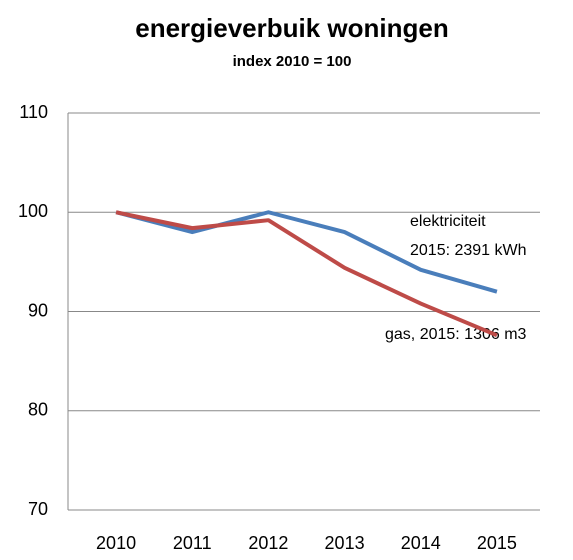 Image resolution: width=573 pixels, height=560 pixels. What do you see at coordinates (192, 543) in the screenshot?
I see `x-tick-label: 2011` at bounding box center [192, 543].